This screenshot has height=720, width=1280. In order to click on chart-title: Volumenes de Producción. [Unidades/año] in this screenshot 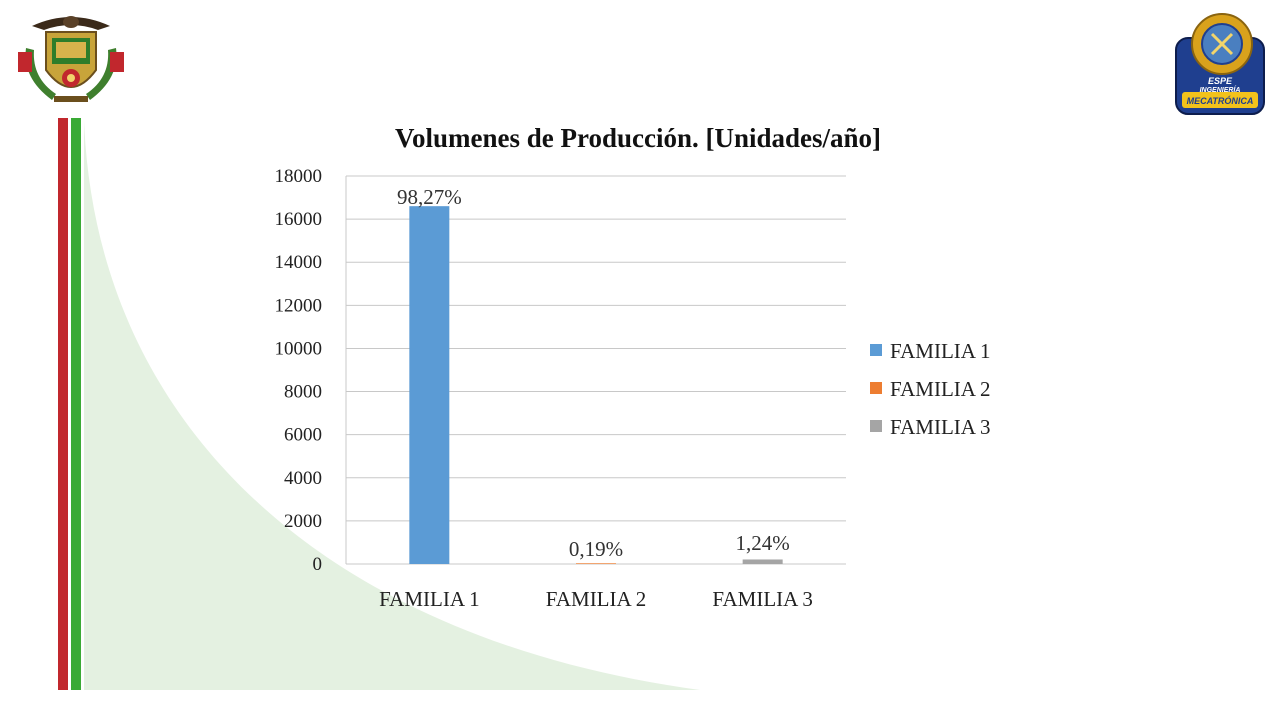, I will do `click(638, 138)`.